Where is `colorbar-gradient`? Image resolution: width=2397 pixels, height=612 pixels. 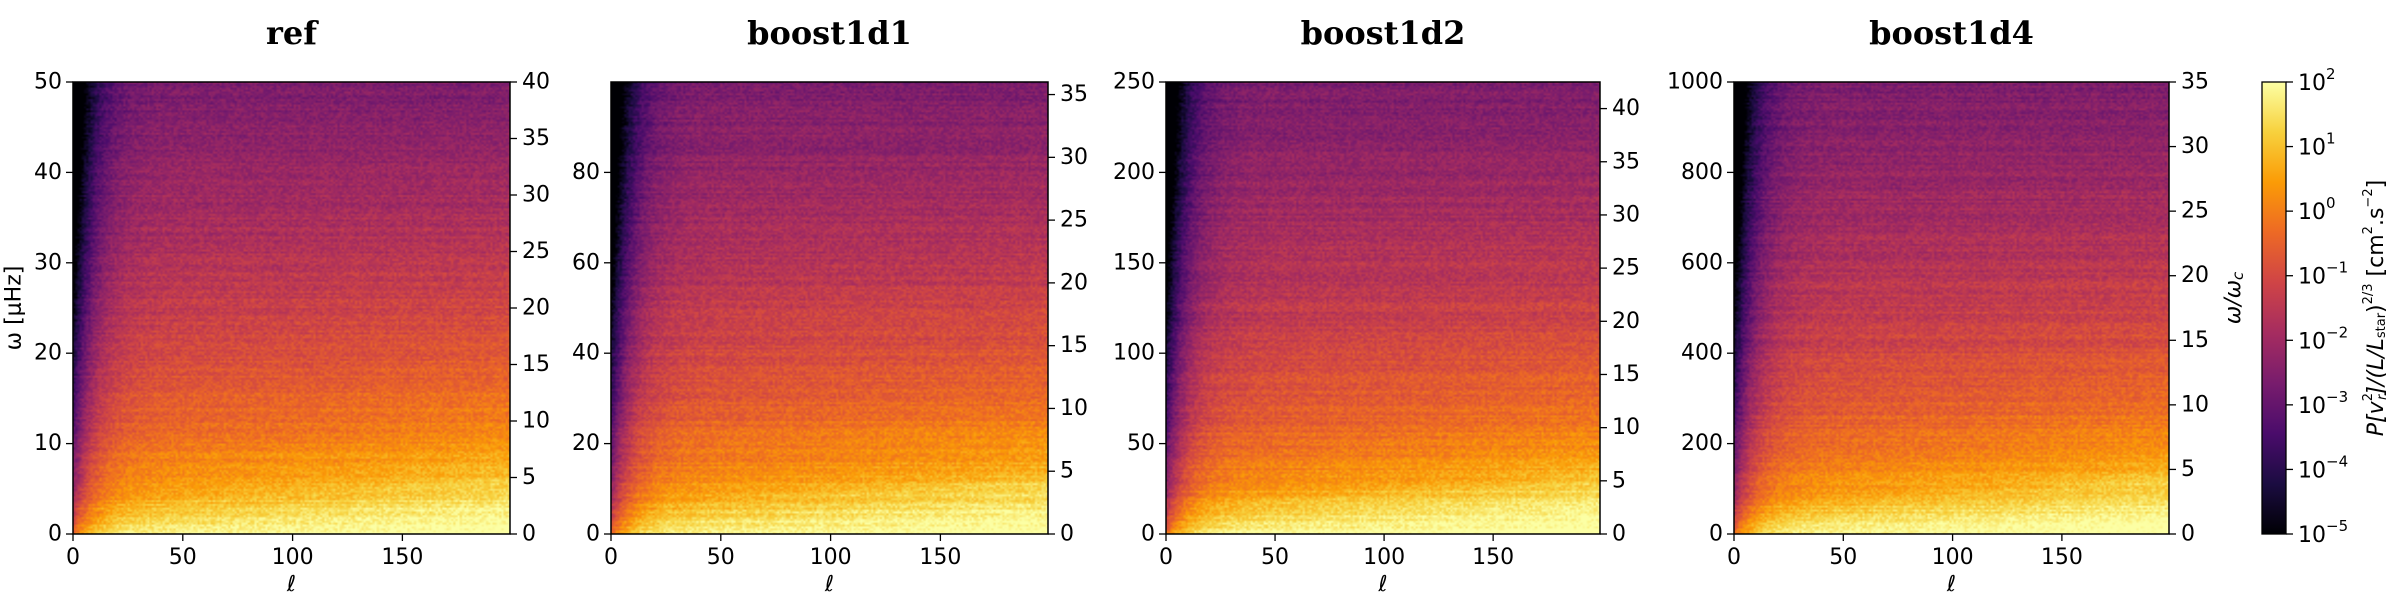 colorbar-gradient is located at coordinates (2274, 308).